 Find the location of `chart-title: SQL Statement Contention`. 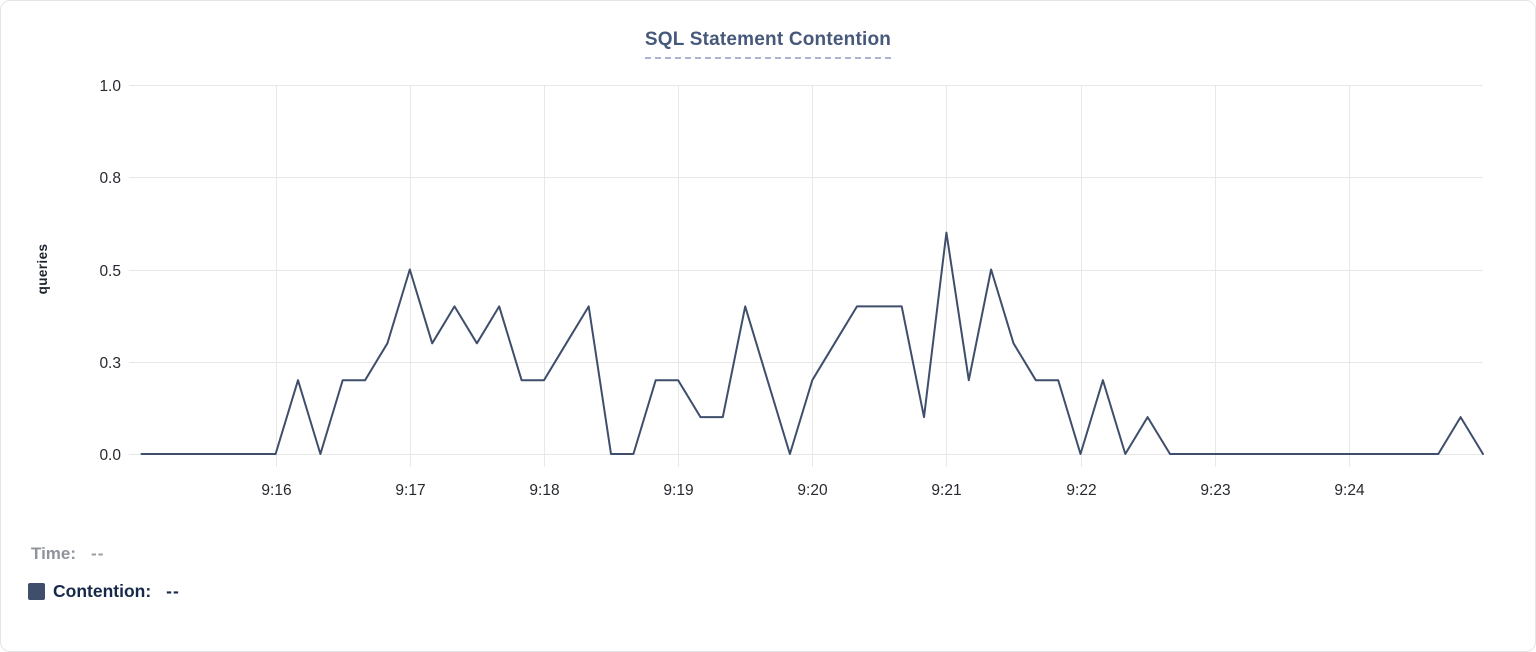

chart-title: SQL Statement Contention is located at coordinates (768, 44).